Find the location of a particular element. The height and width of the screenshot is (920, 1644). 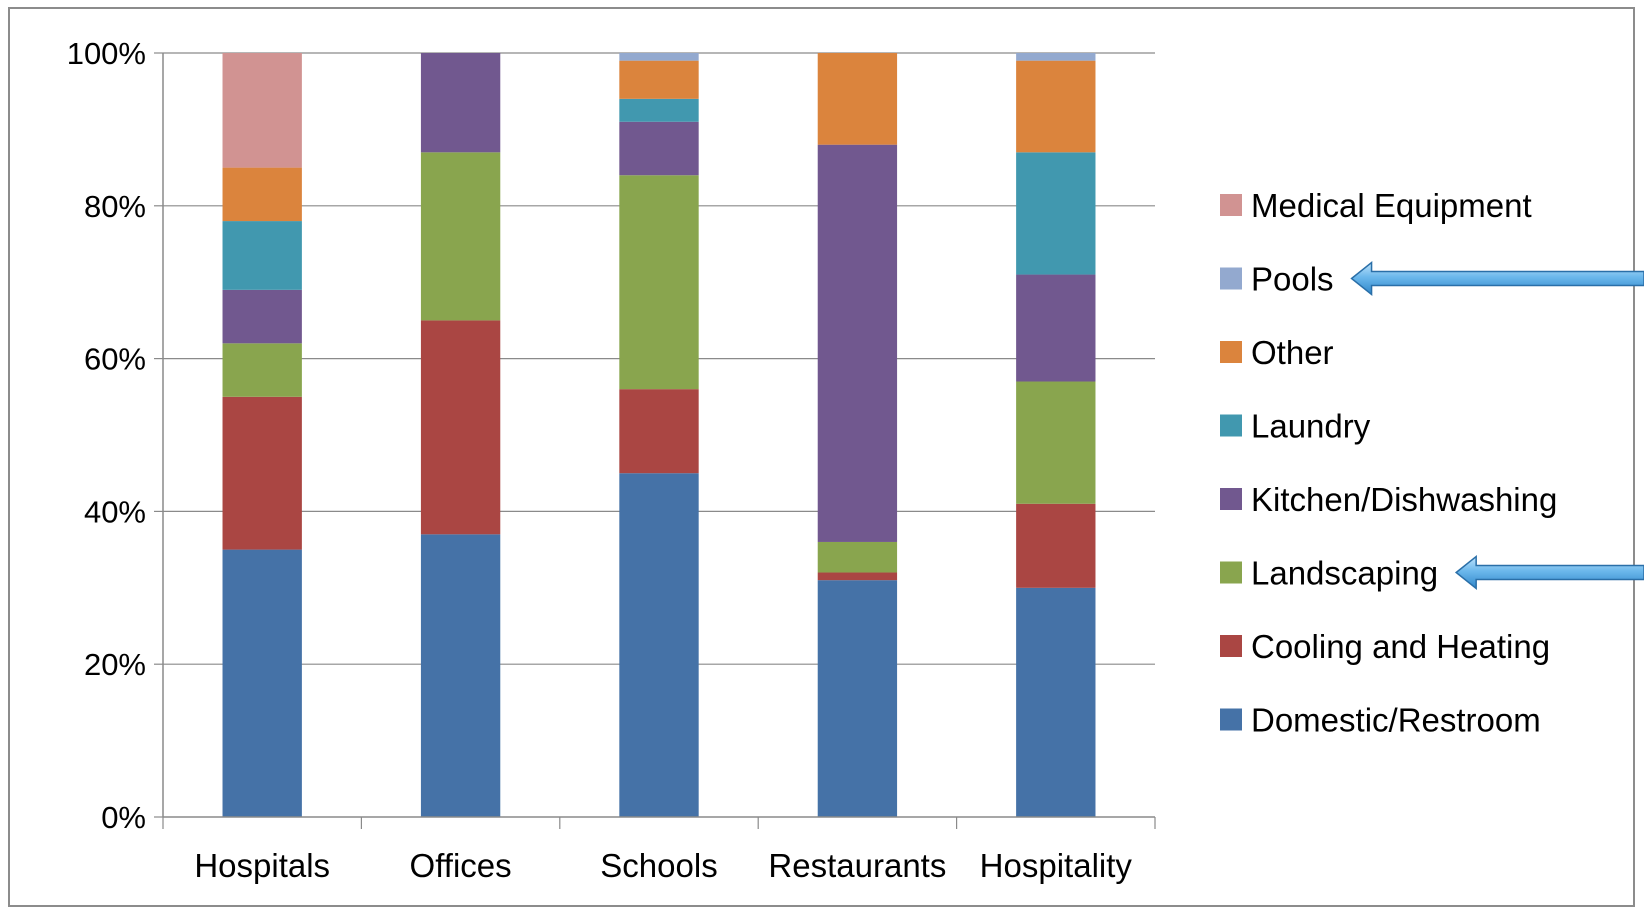

legend-swatch-pools is located at coordinates (1231, 278).